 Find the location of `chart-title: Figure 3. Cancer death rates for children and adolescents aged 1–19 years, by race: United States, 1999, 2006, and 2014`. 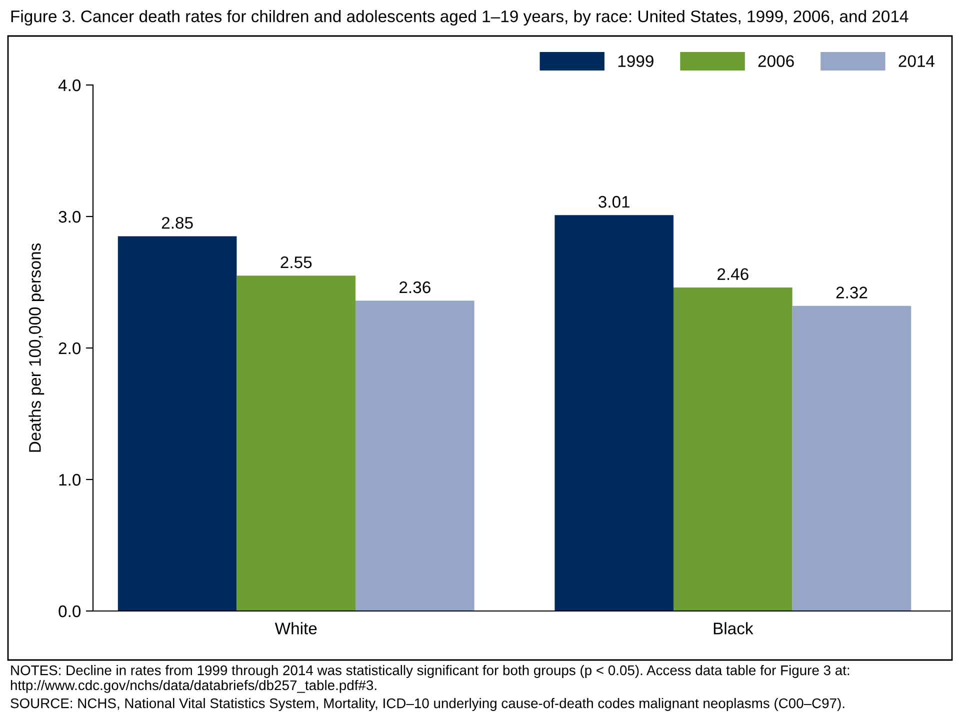

chart-title: Figure 3. Cancer death rates for children and adolescents aged 1–19 years, by race: United States, 1999, 2006, and 2014 is located at coordinates (459, 18).